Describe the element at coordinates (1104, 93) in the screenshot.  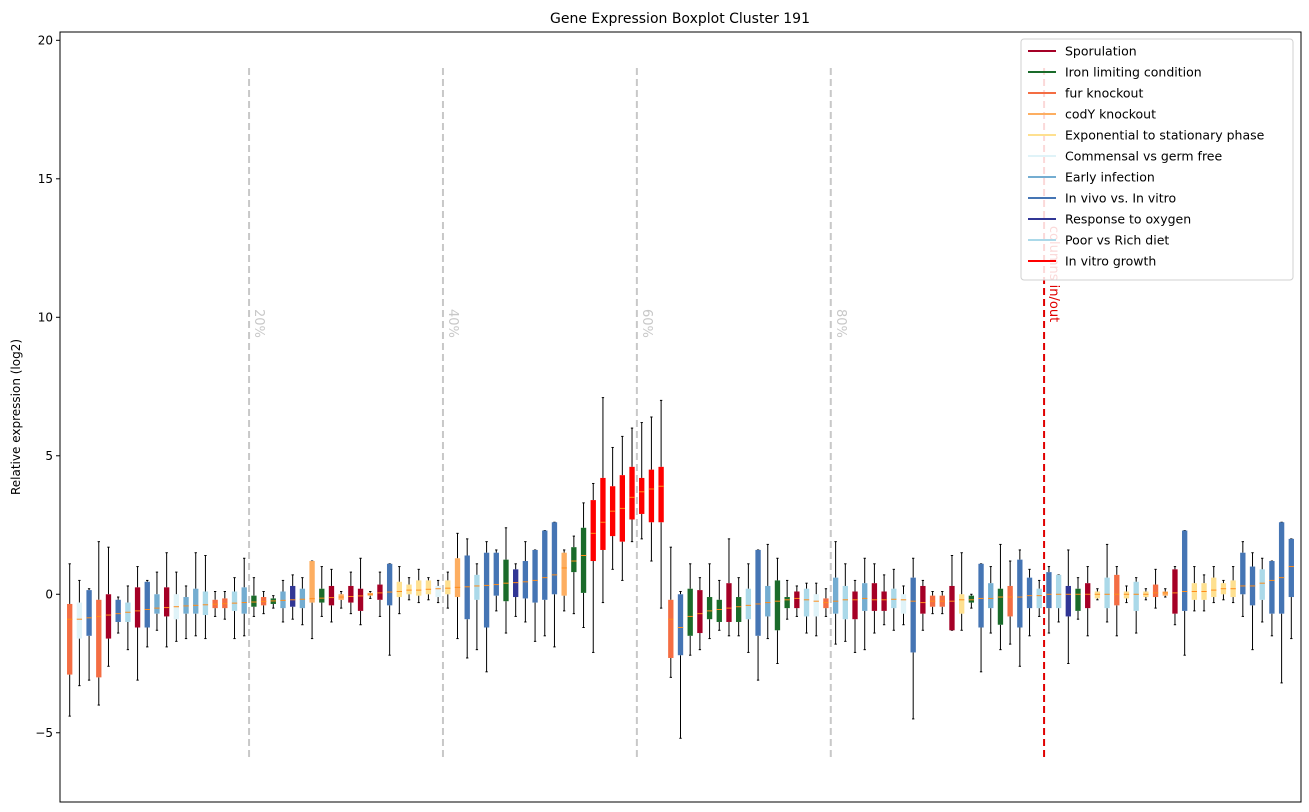
I see `legend-label: fur knockout` at that location.